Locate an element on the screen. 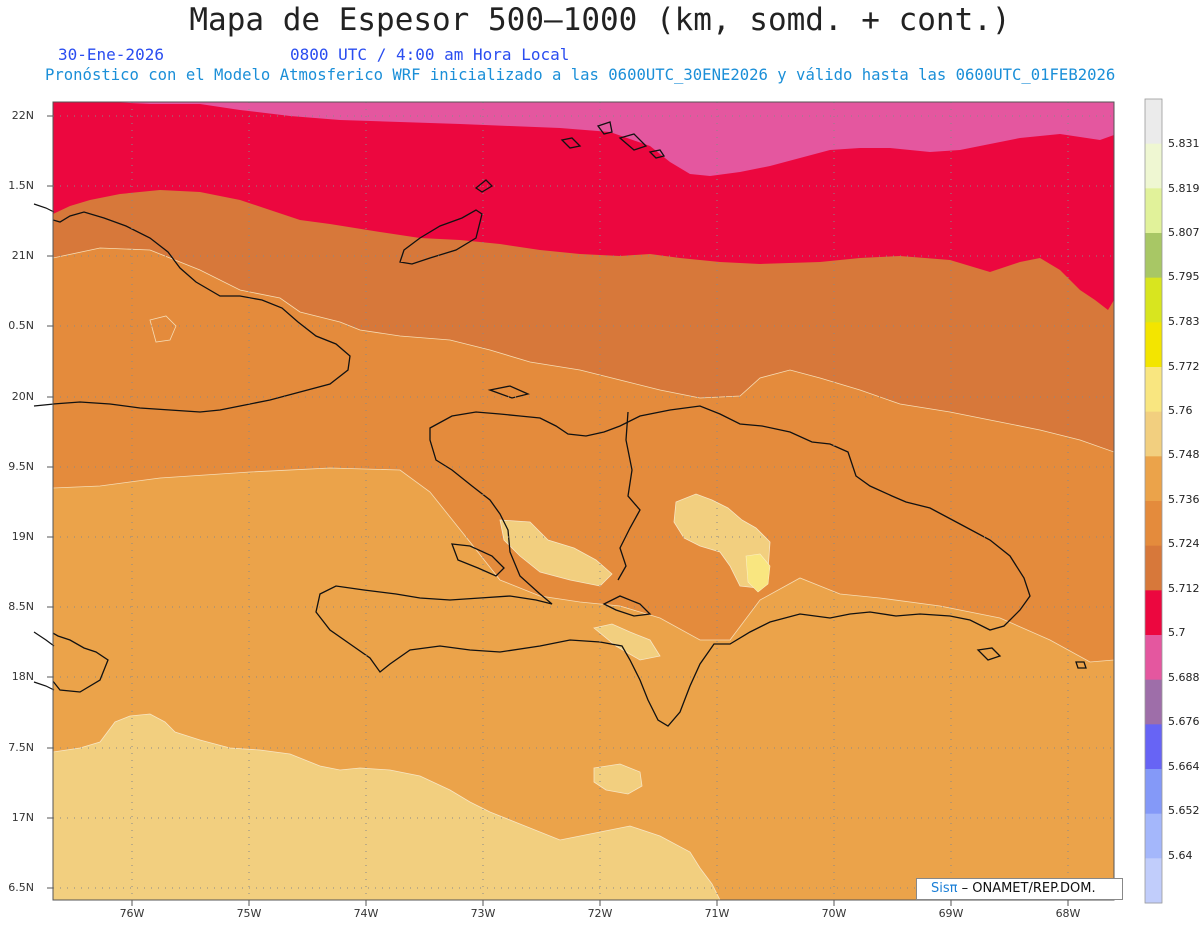 This screenshot has width=1200, height=927. colorbar-label: 5.724 is located at coordinates (1184, 543).